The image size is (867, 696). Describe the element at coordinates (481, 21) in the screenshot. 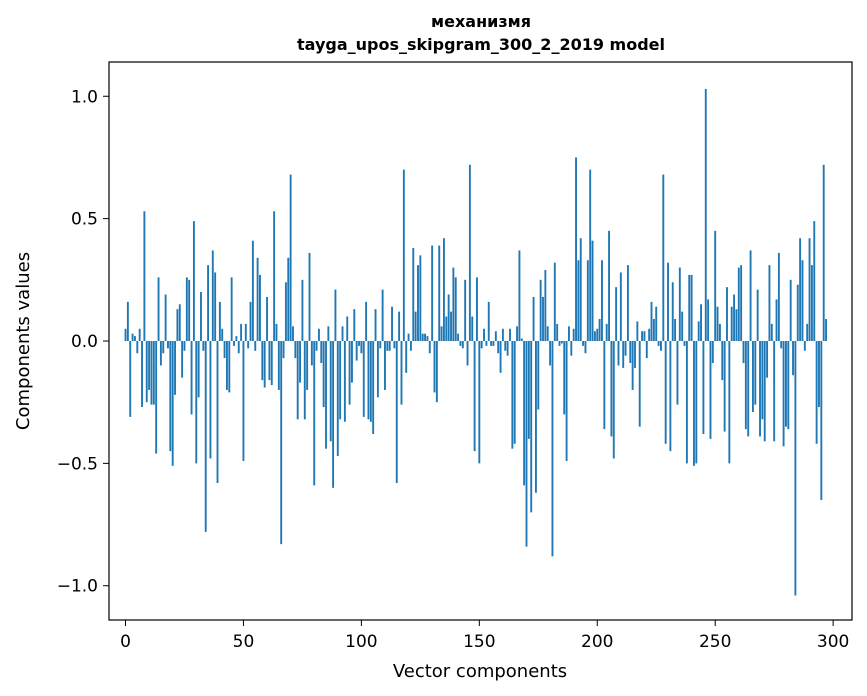

I see `chart-title-line-1: механизмя` at that location.